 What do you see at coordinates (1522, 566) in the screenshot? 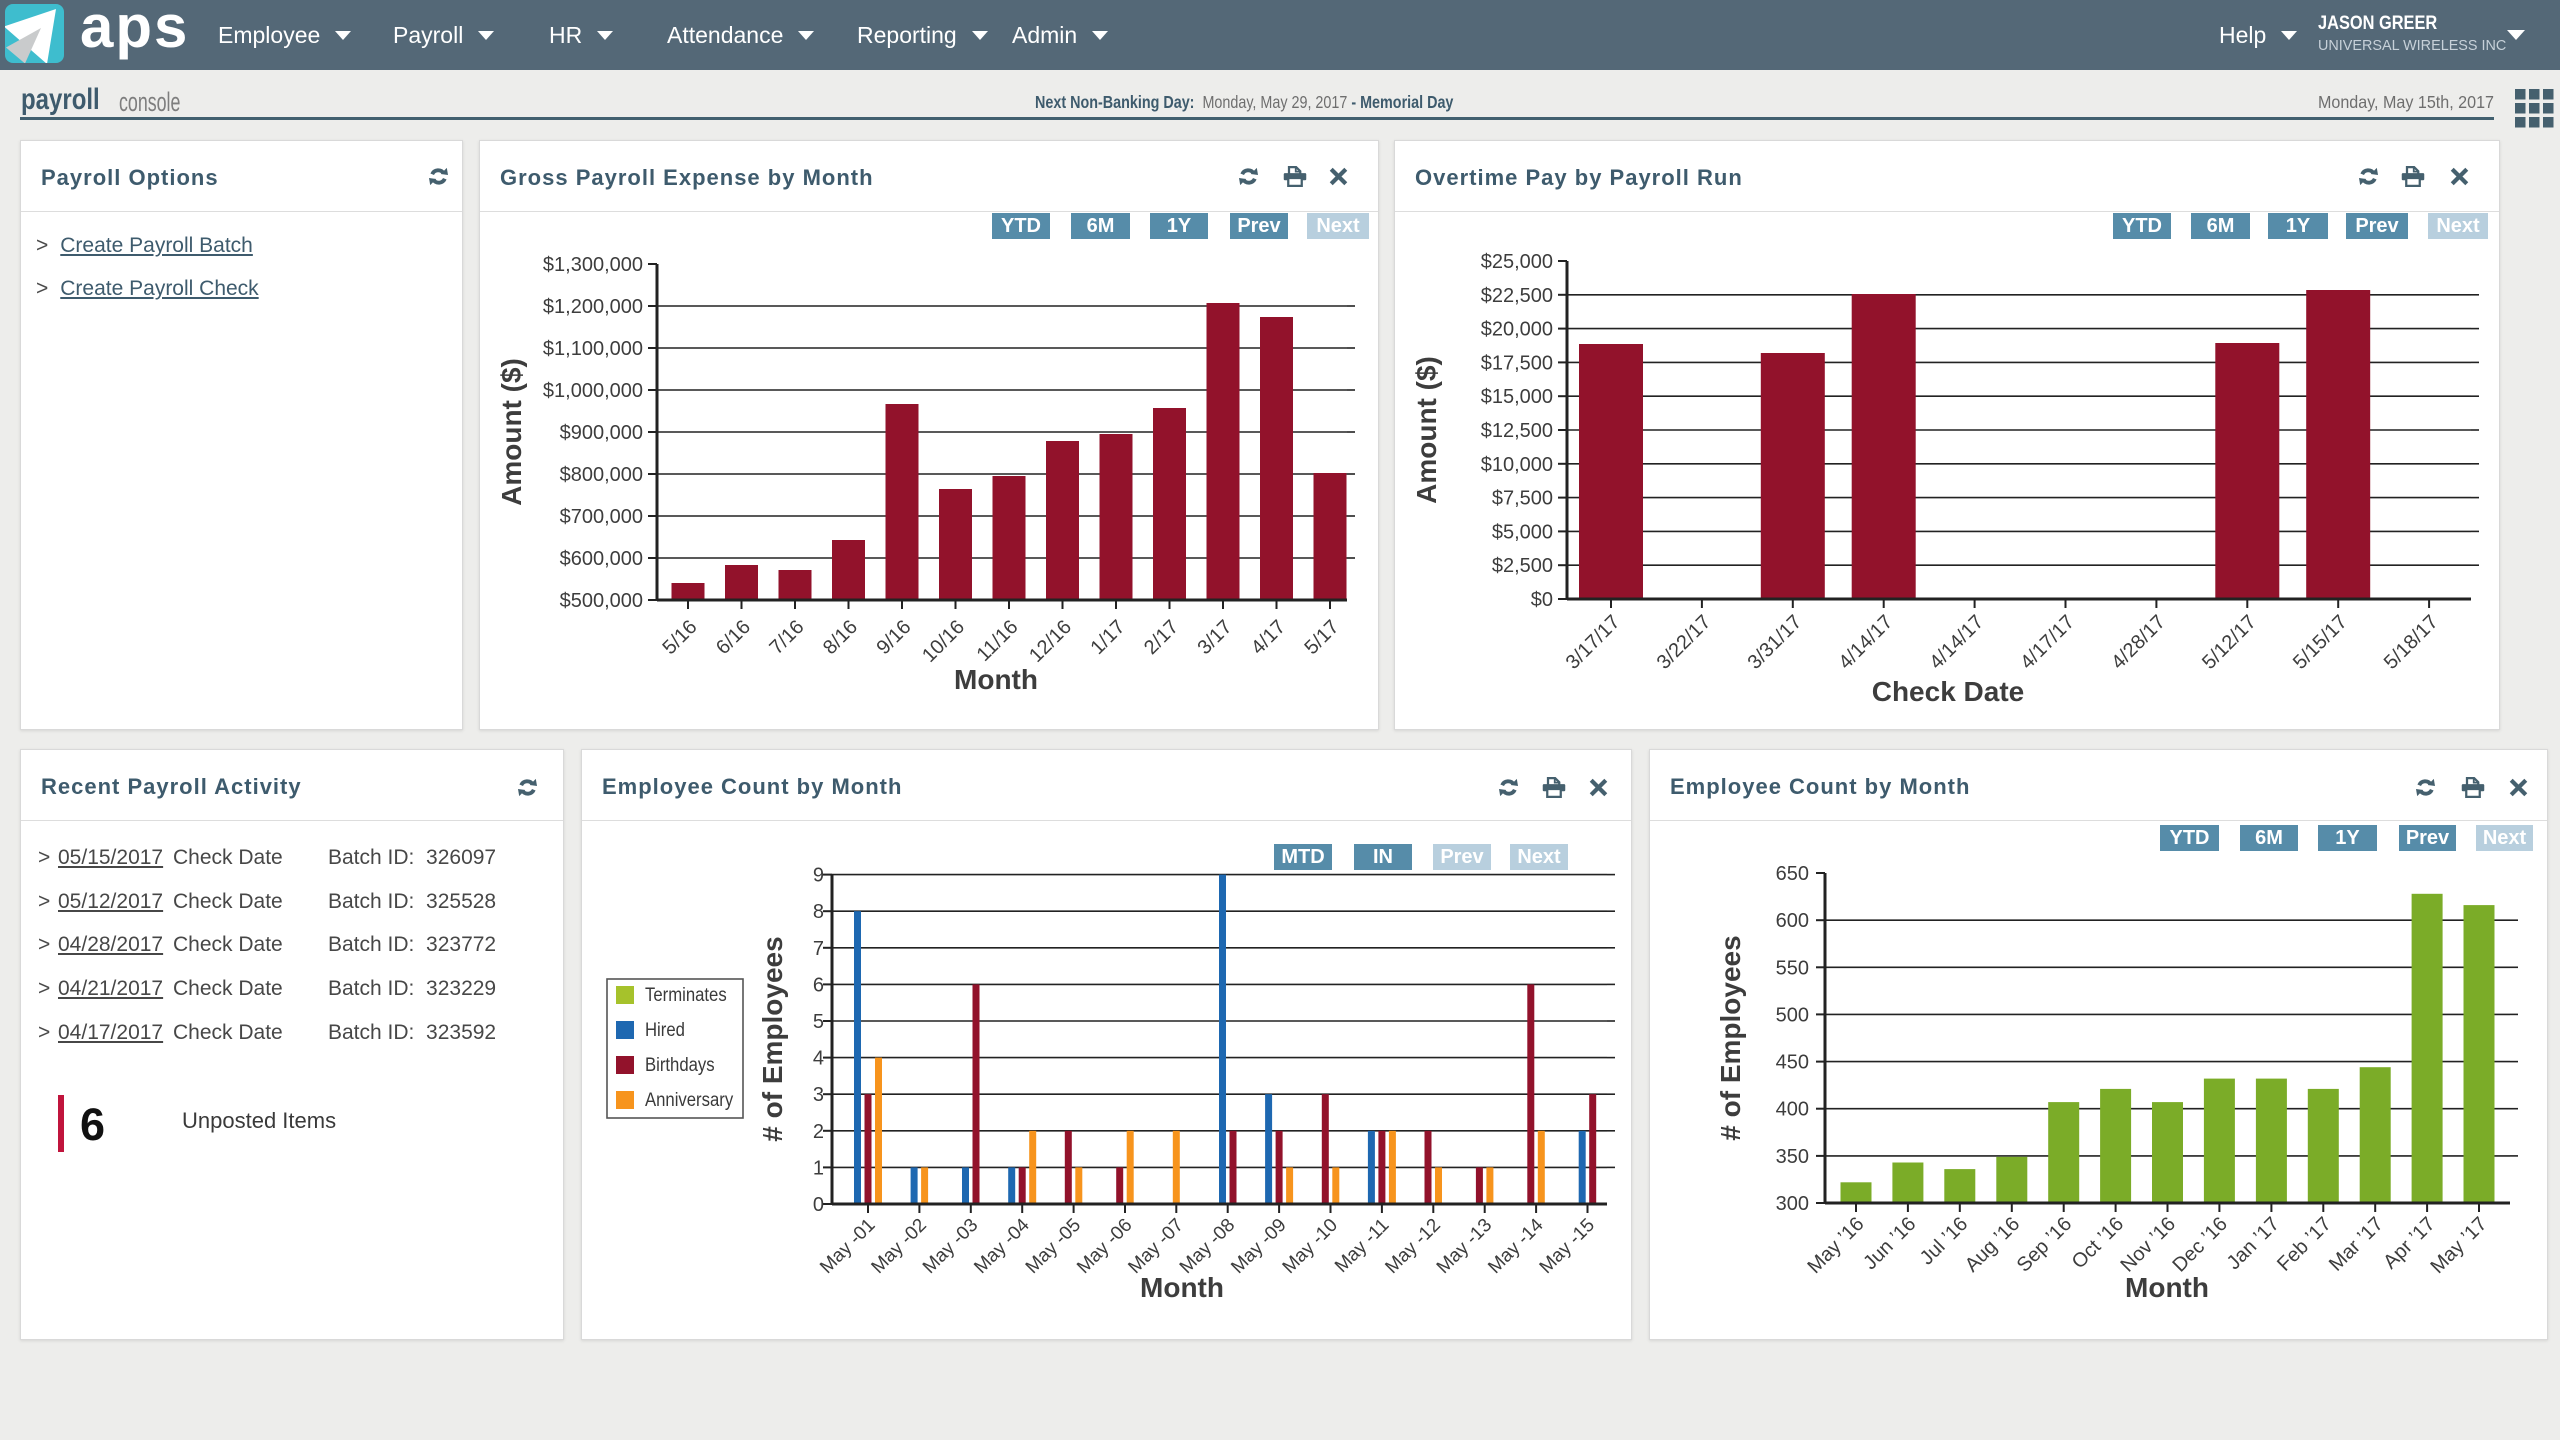
I see `svg-text: $2,500` at bounding box center [1522, 566].